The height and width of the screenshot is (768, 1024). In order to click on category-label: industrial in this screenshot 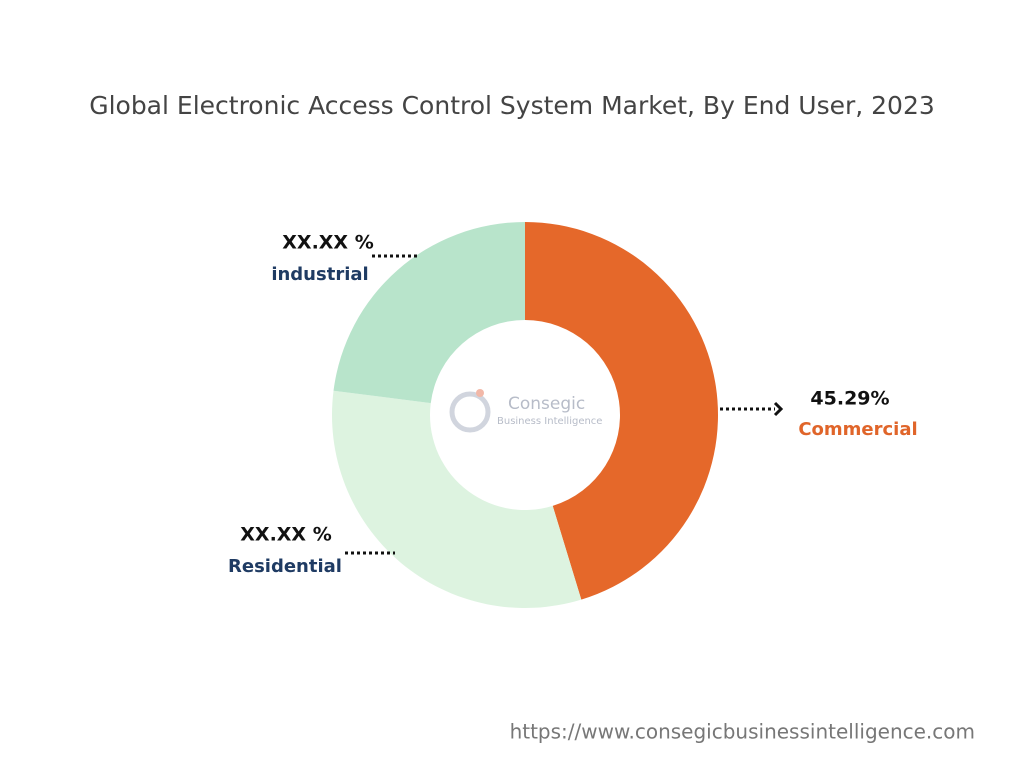, I will do `click(319, 274)`.